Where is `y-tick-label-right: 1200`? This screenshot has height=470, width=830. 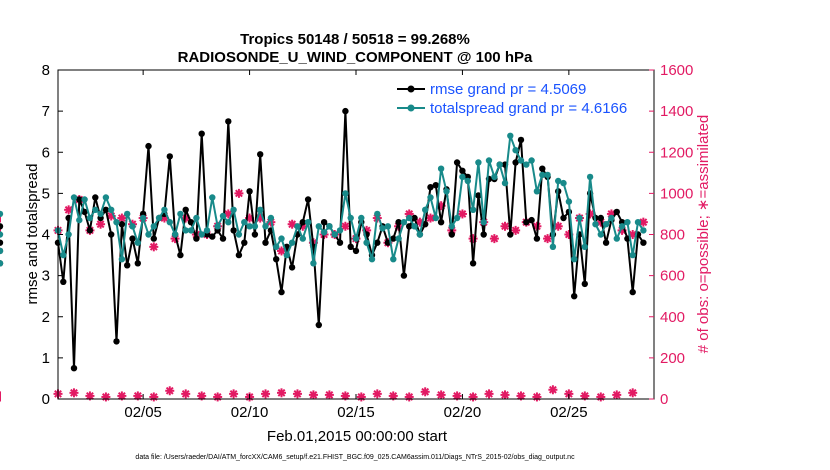
y-tick-label-right: 1200 is located at coordinates (676, 152).